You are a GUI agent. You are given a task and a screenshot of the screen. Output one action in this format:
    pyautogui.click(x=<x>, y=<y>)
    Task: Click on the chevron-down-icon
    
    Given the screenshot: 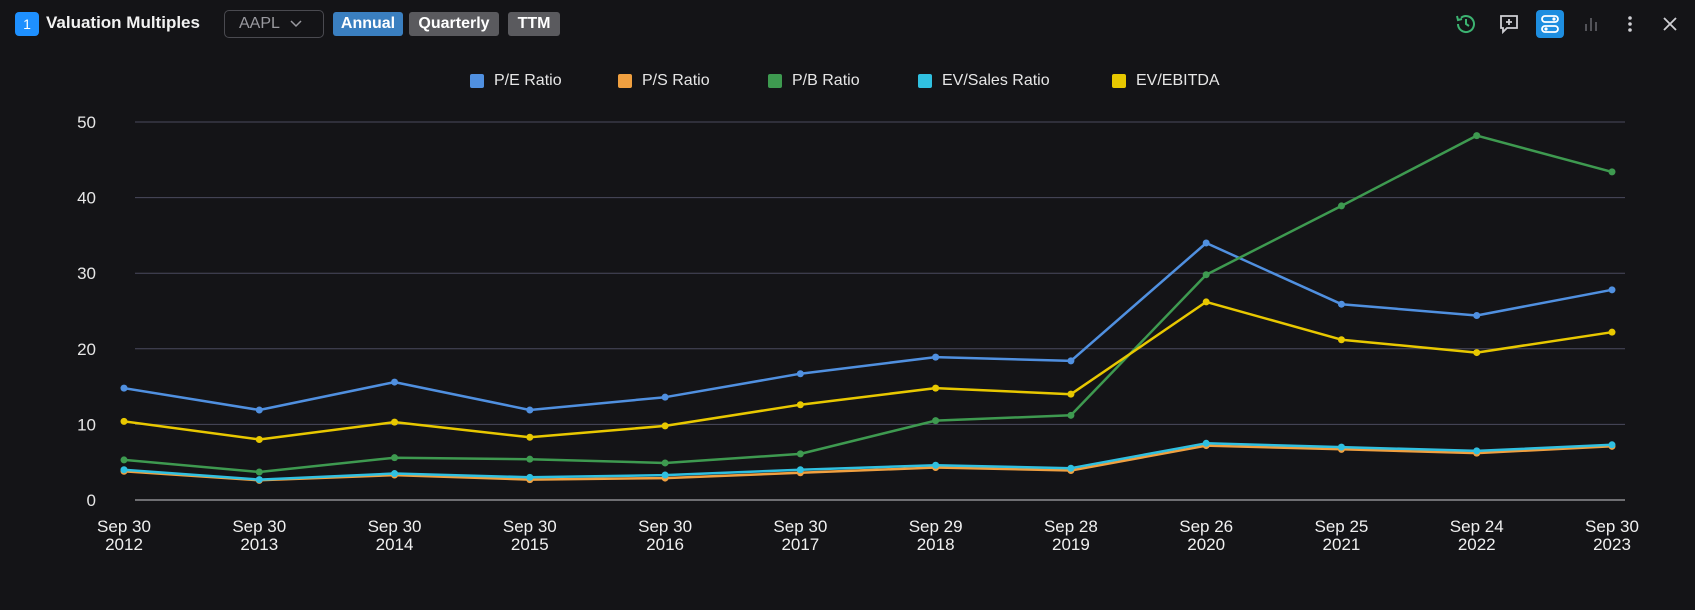 What is the action you would take?
    pyautogui.click(x=296, y=24)
    